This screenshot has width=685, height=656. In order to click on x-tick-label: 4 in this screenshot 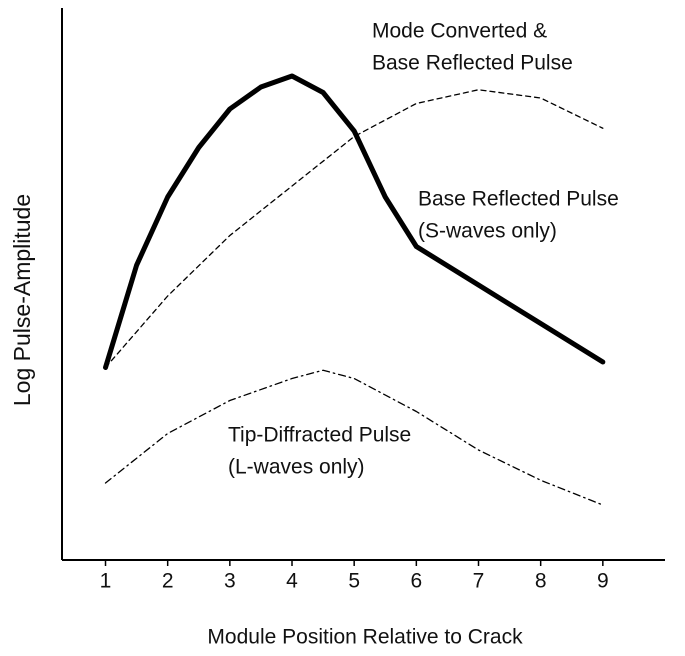, I will do `click(292, 581)`.